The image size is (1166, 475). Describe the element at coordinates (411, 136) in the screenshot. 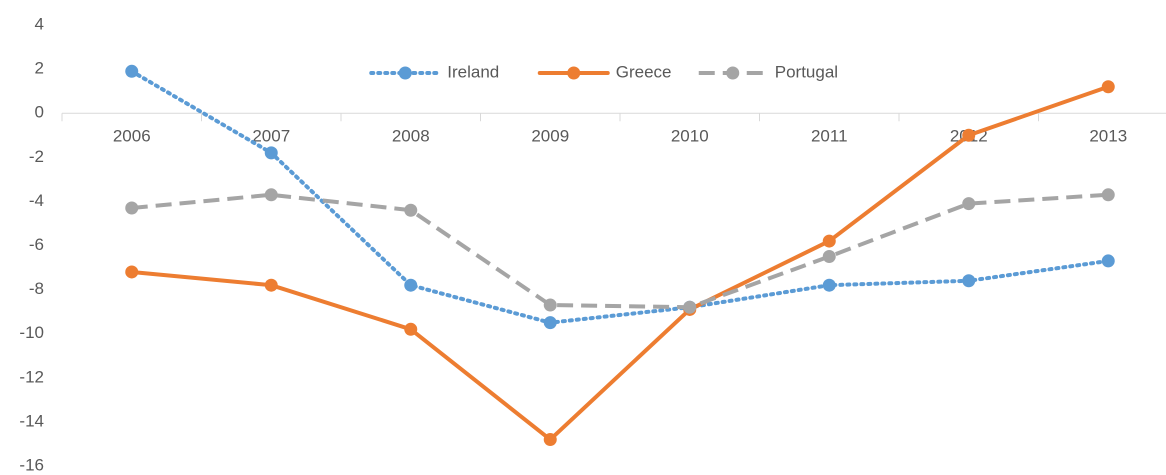

I see `x-tick-label: 2008` at that location.